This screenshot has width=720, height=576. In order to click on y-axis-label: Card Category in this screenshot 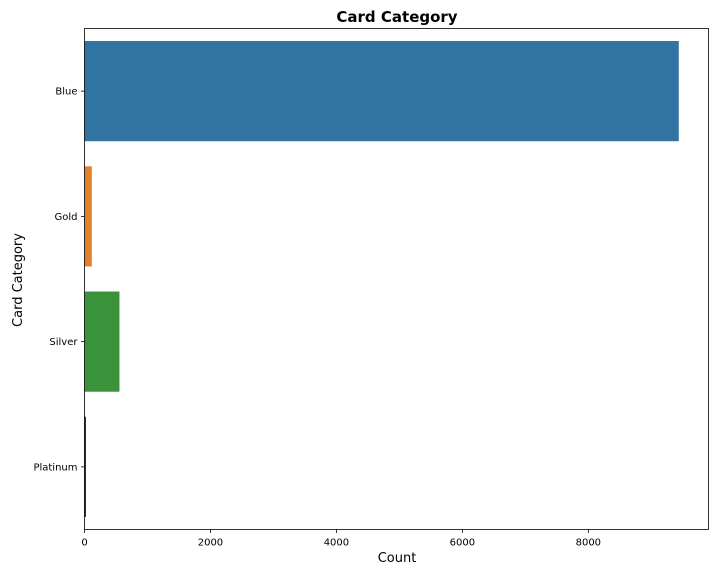, I will do `click(18, 280)`.